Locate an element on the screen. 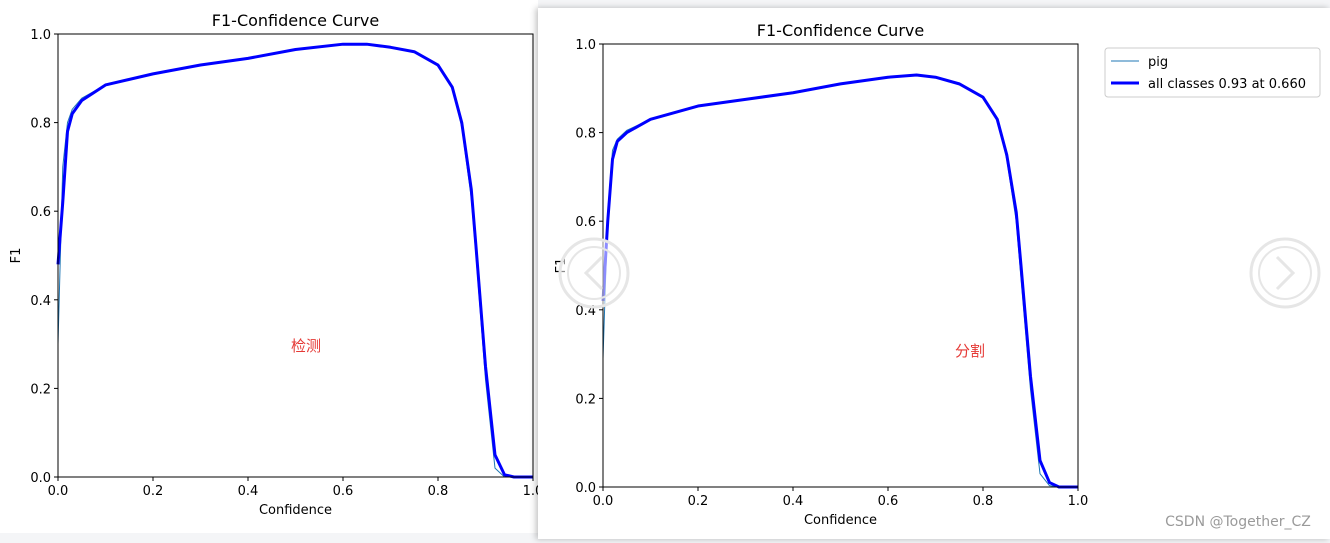 The height and width of the screenshot is (543, 1330). annotation: 分割 is located at coordinates (970, 351).